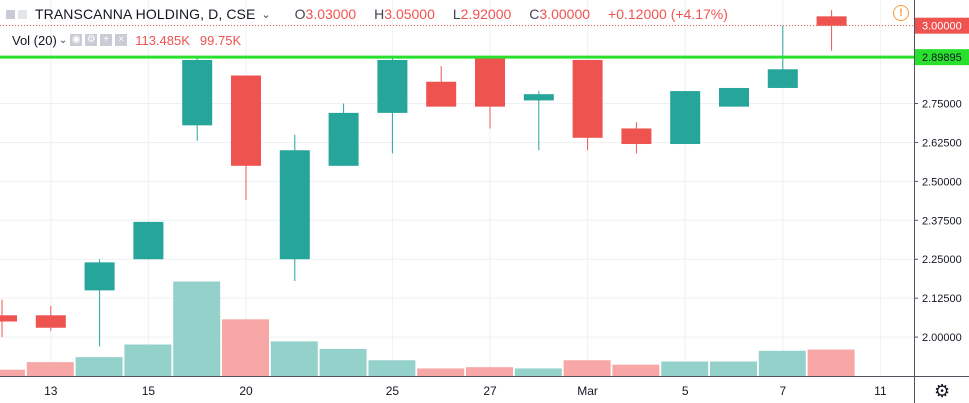  What do you see at coordinates (490, 391) in the screenshot?
I see `x-tick-label: 27` at bounding box center [490, 391].